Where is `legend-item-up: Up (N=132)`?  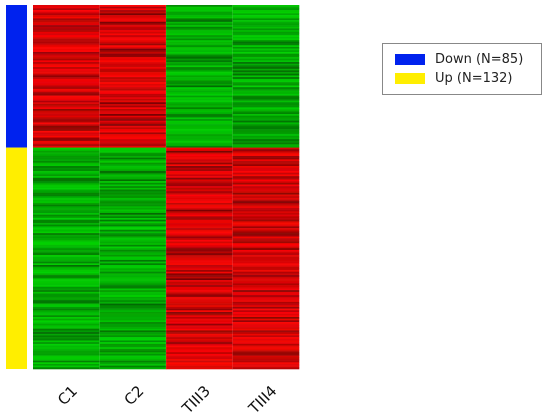
legend-item-up: Up (N=132) is located at coordinates (453, 78).